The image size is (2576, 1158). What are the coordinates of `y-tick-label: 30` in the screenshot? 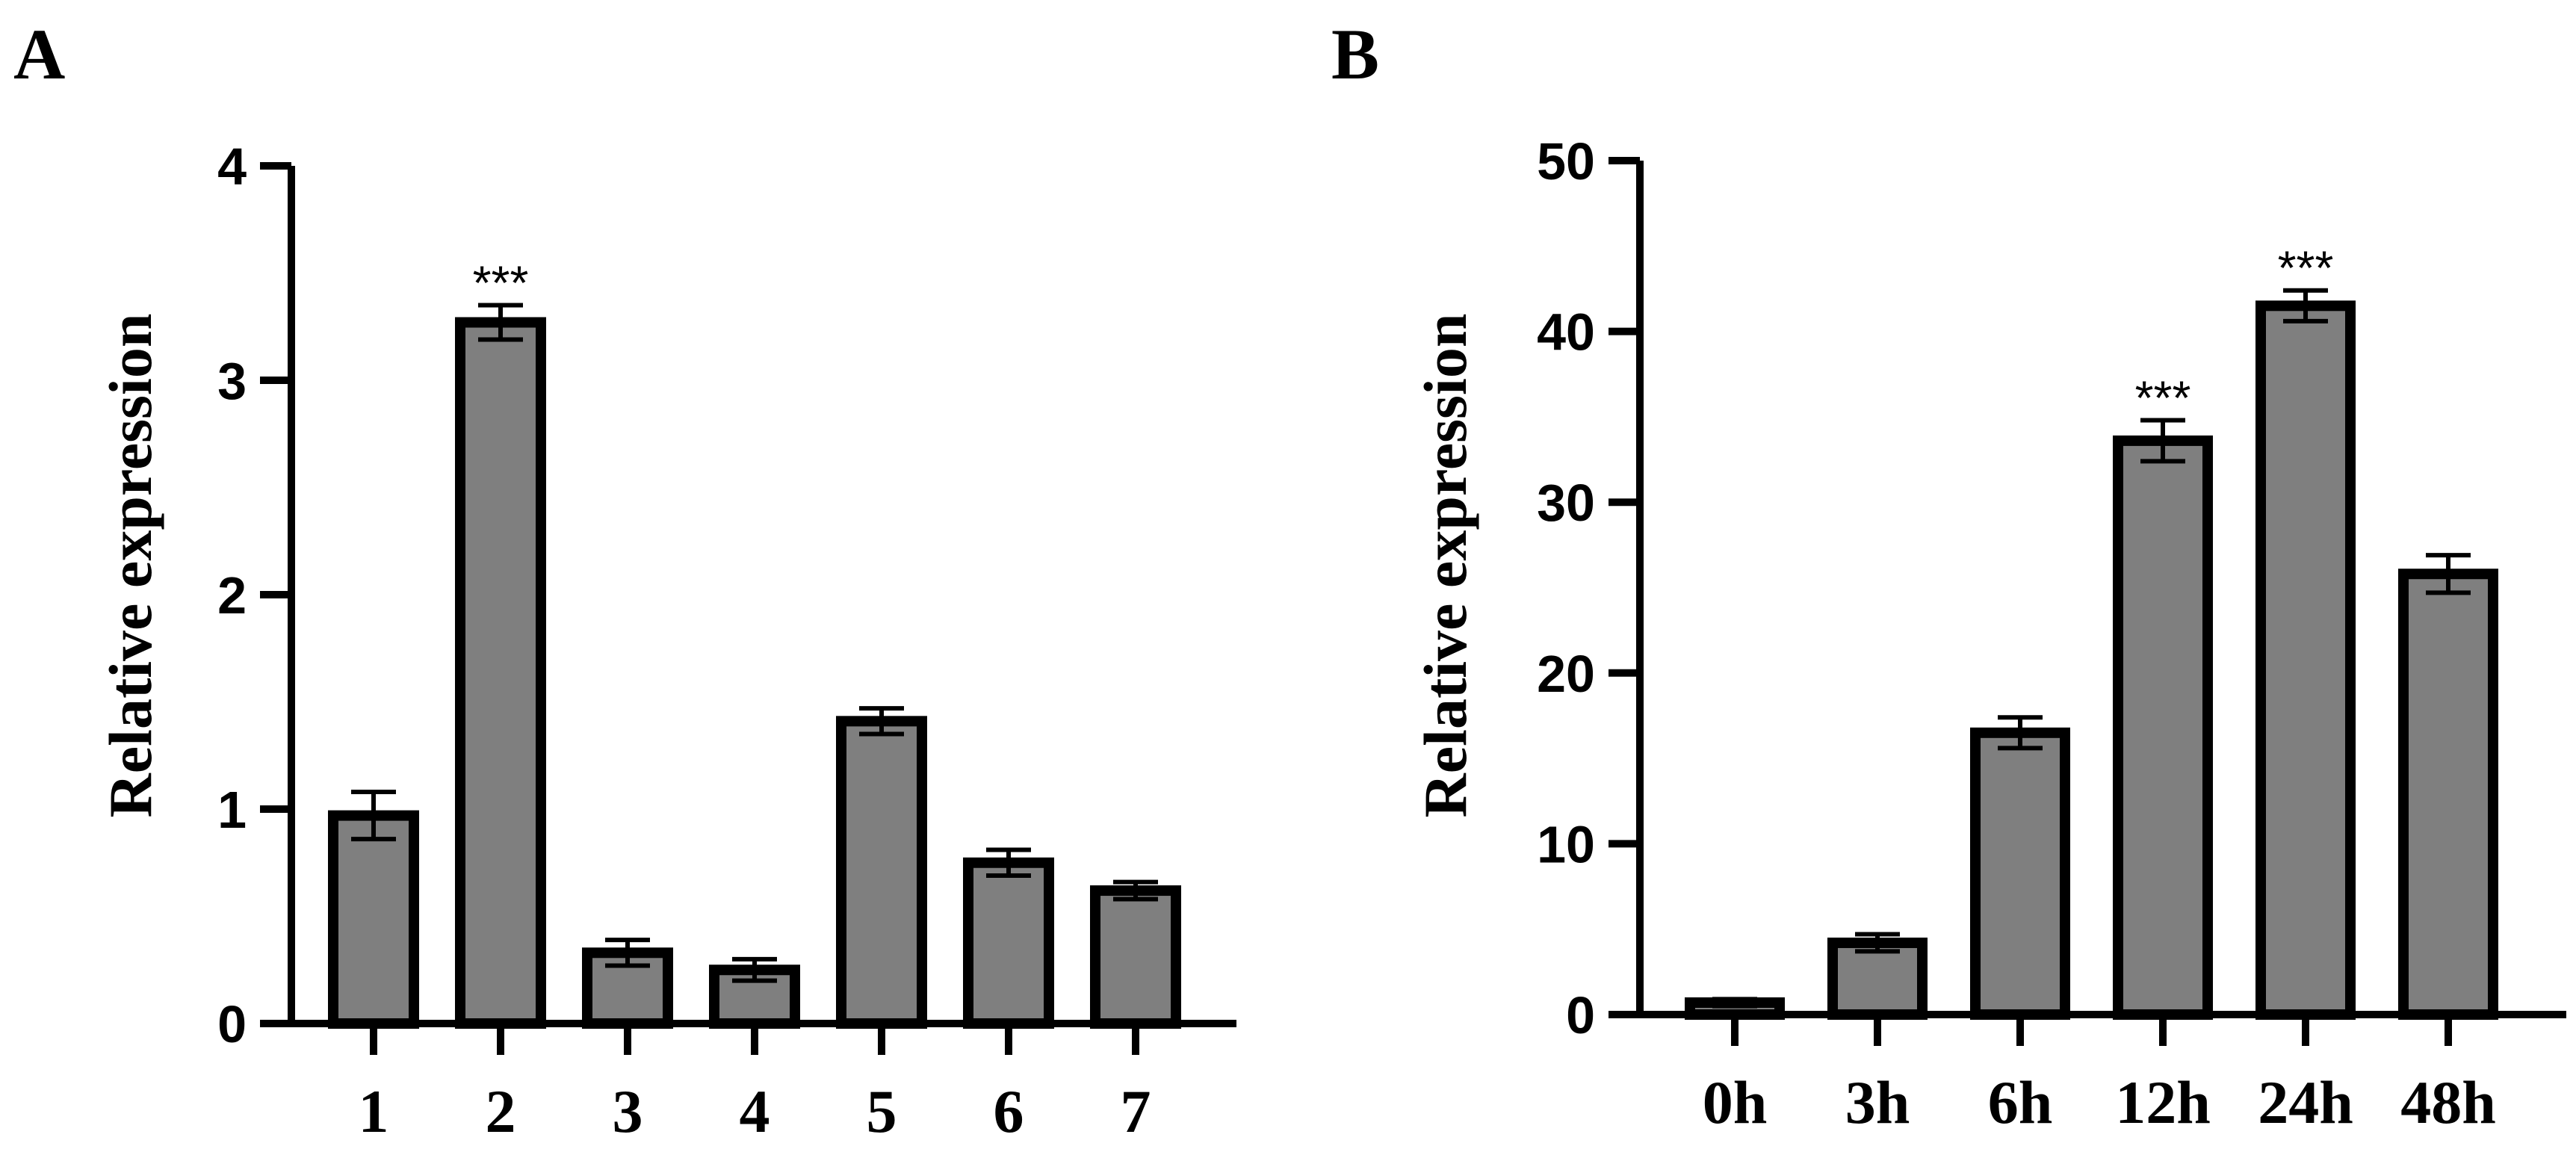 It's located at (1566, 503).